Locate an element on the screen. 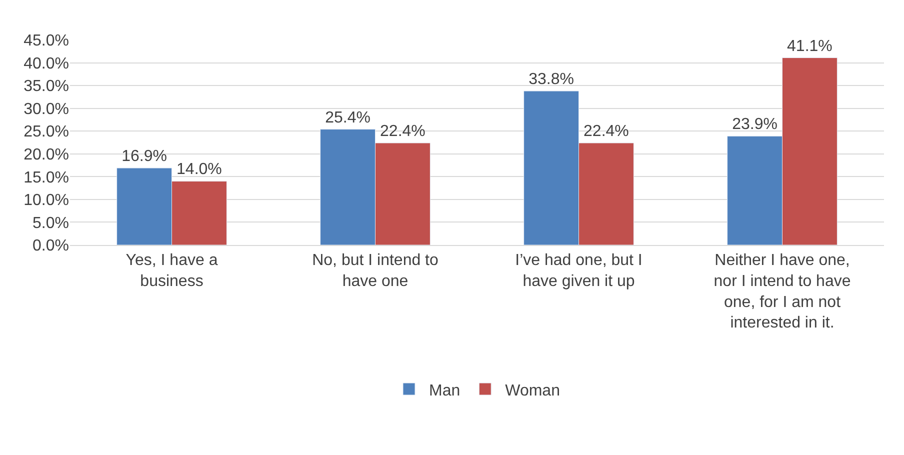  y-tick-label: 35.0% is located at coordinates (46, 87).